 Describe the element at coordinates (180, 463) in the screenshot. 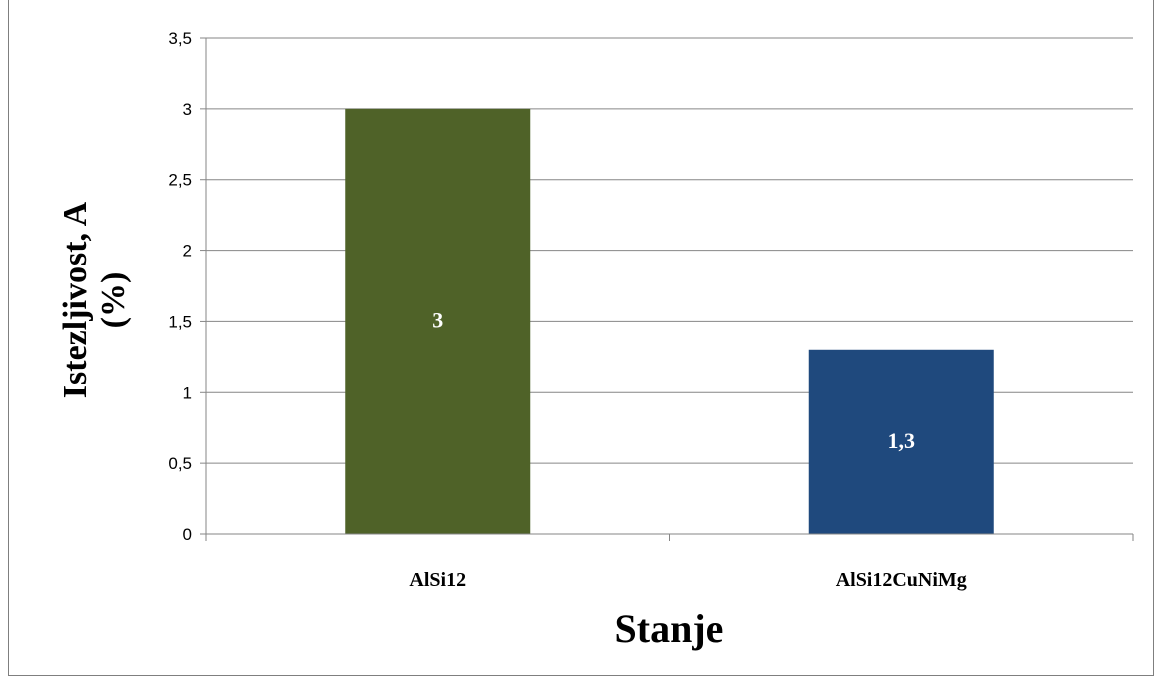

I see `y-tick-label: 0,5` at that location.